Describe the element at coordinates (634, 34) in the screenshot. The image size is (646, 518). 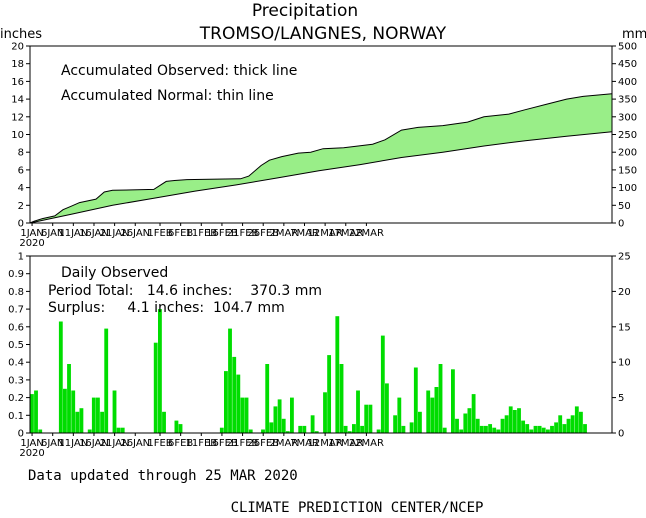
I see `right-unit-label: mm` at that location.